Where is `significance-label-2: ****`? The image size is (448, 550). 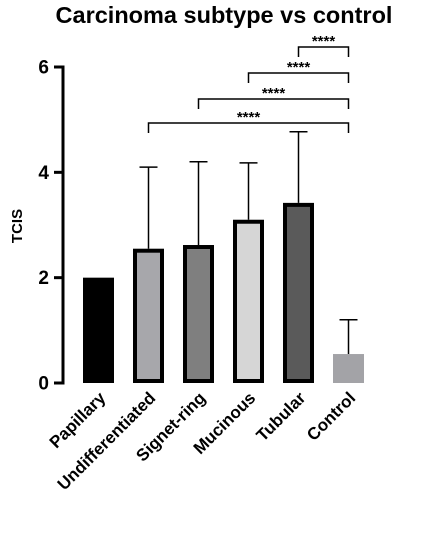
significance-label-2: **** is located at coordinates (274, 93).